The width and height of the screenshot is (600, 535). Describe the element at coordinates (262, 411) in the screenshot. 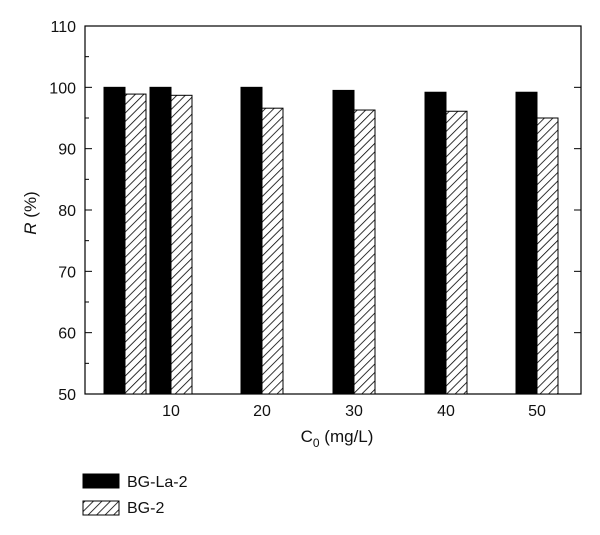

I see `x-tick-label: 20` at that location.